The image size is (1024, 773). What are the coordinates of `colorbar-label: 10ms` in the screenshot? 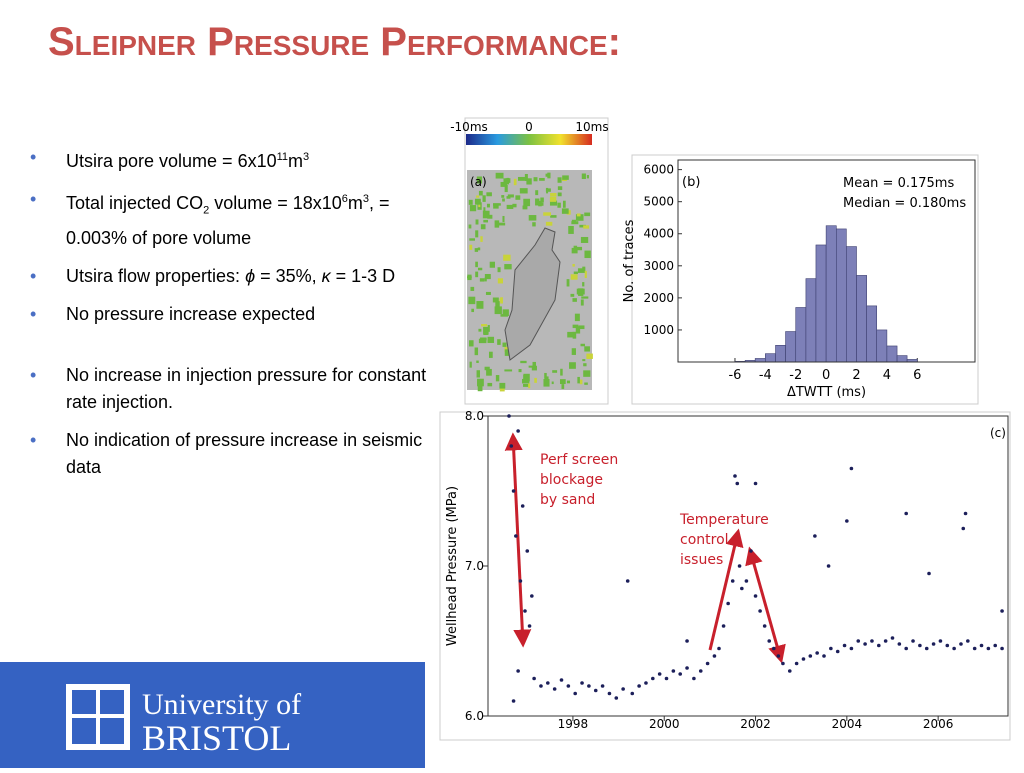 It's located at (591, 127).